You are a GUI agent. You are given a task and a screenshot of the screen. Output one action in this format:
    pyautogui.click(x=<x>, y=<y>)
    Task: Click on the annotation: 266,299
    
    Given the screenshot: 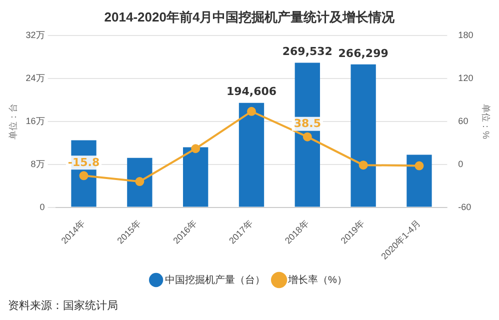 What is the action you would take?
    pyautogui.click(x=363, y=53)
    